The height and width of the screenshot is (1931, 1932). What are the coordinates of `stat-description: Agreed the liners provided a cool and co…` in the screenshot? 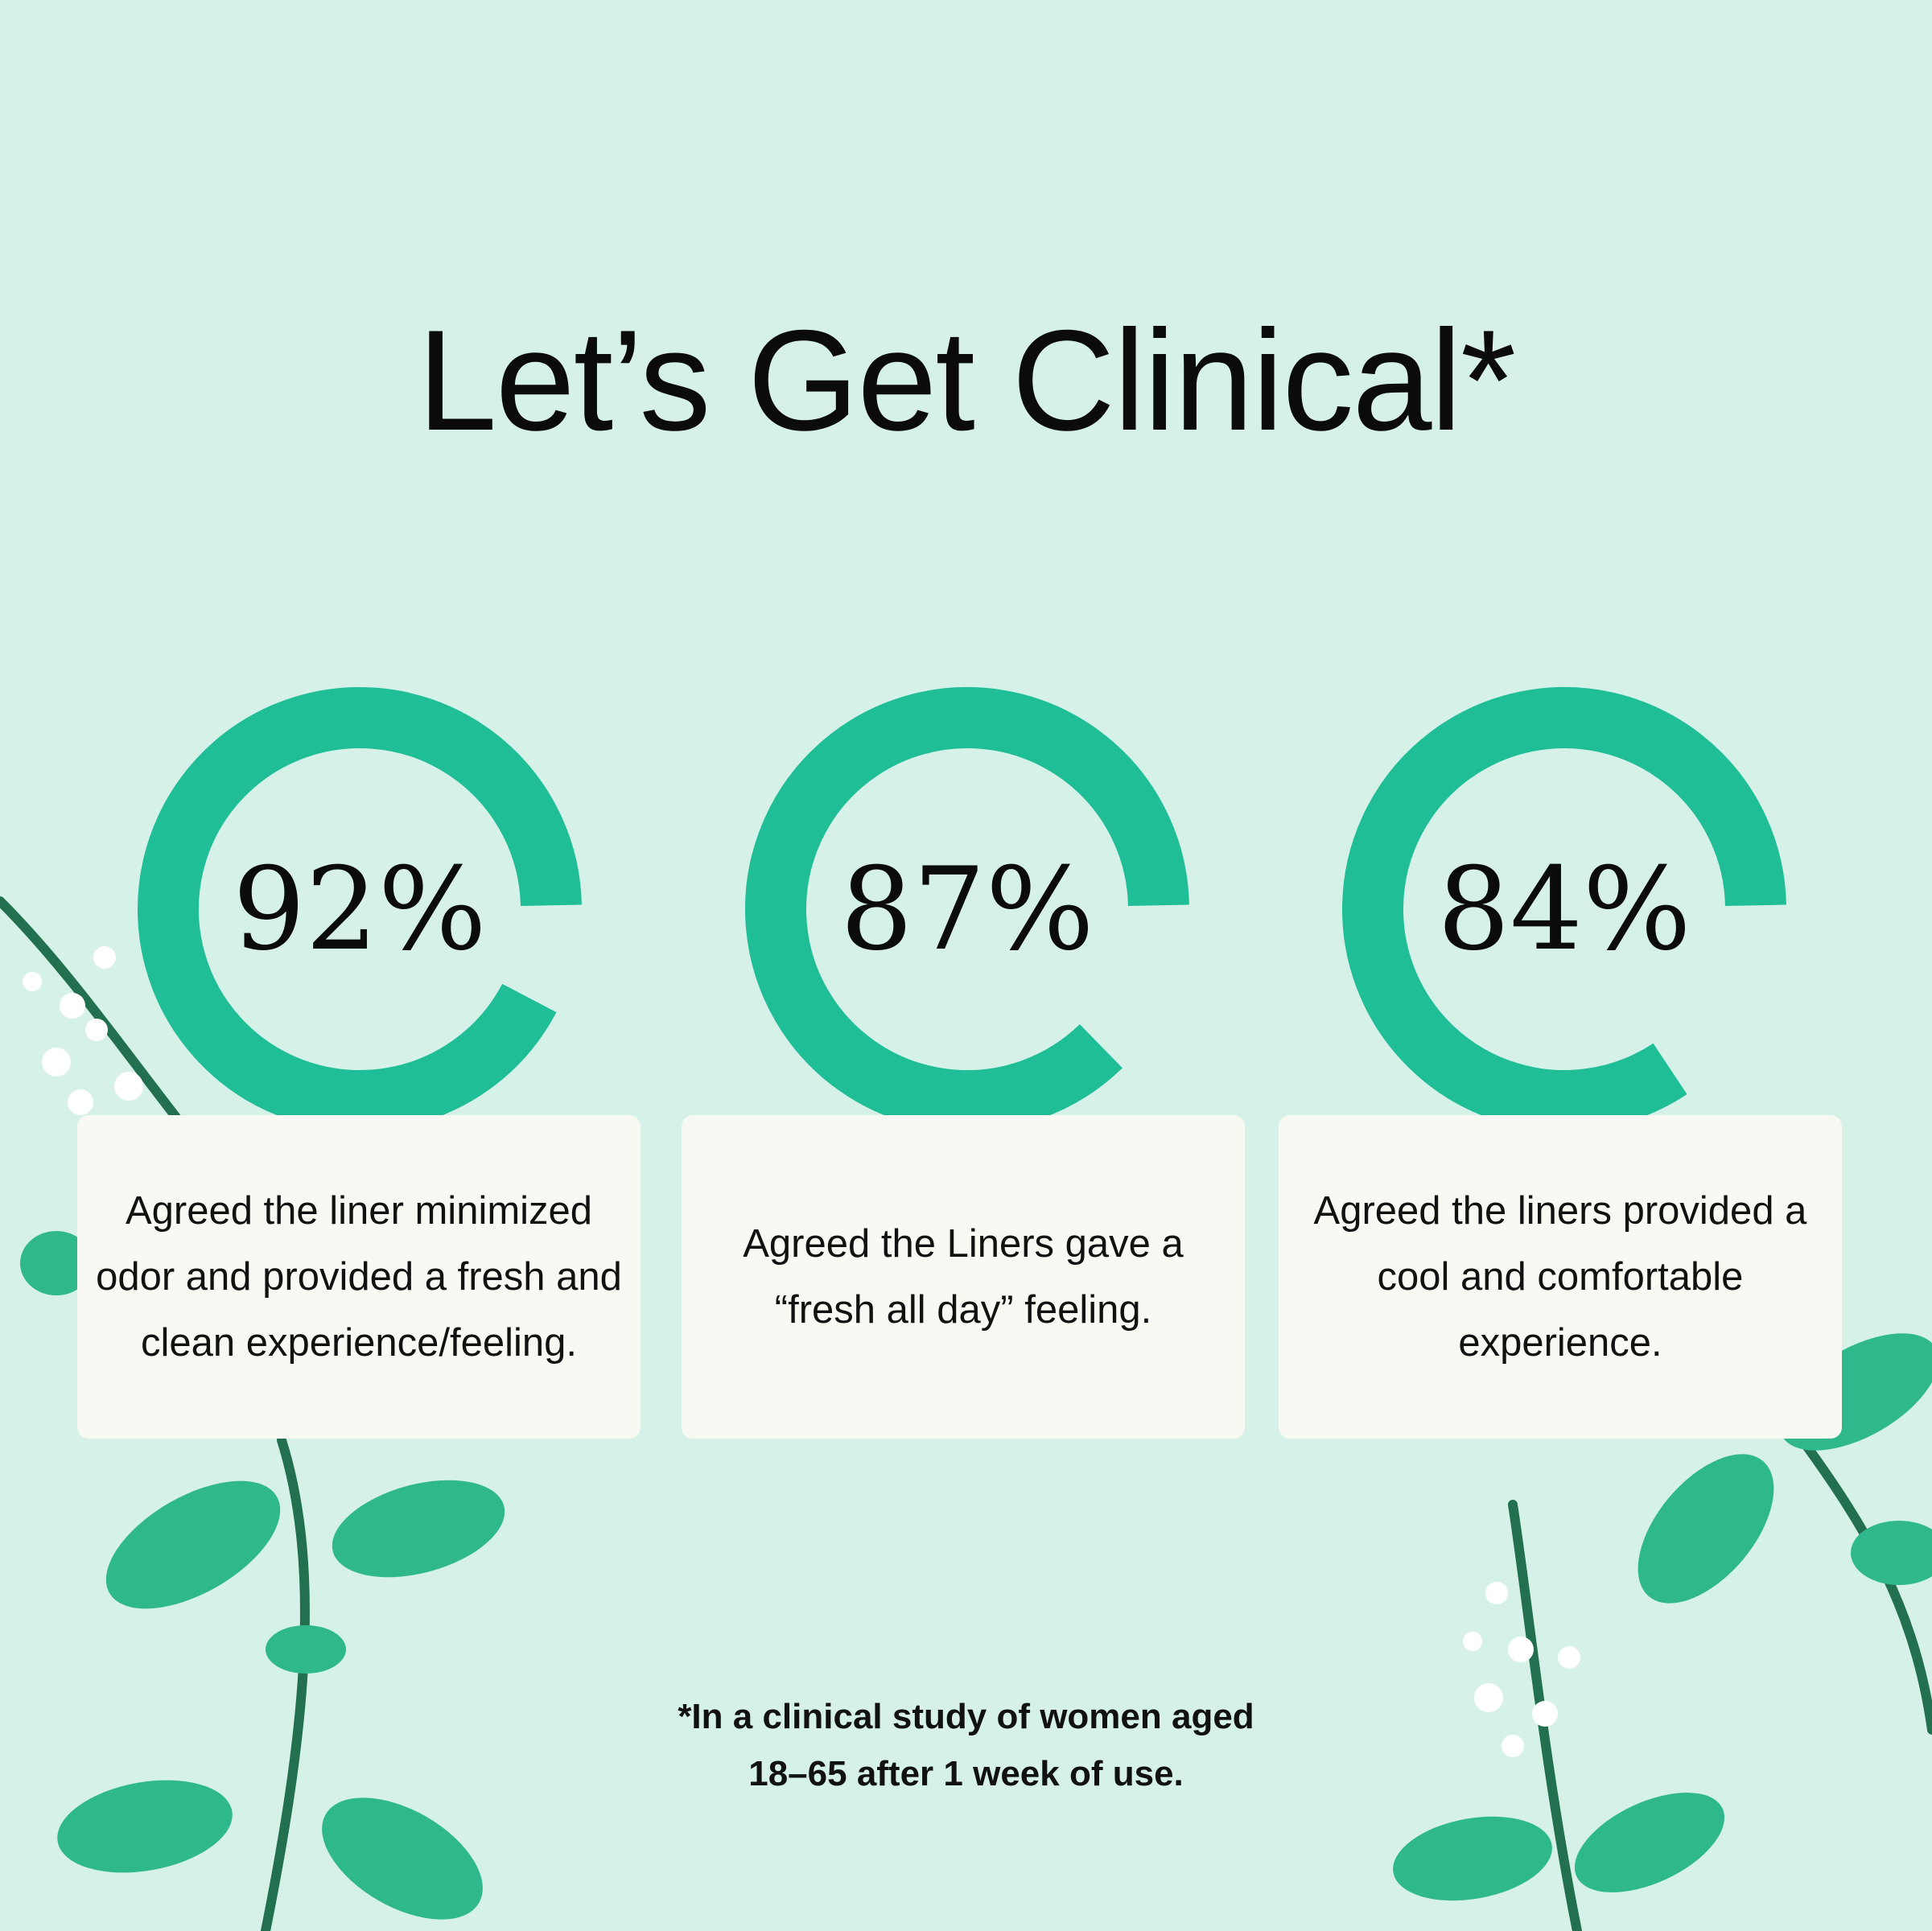 It's located at (1560, 1277).